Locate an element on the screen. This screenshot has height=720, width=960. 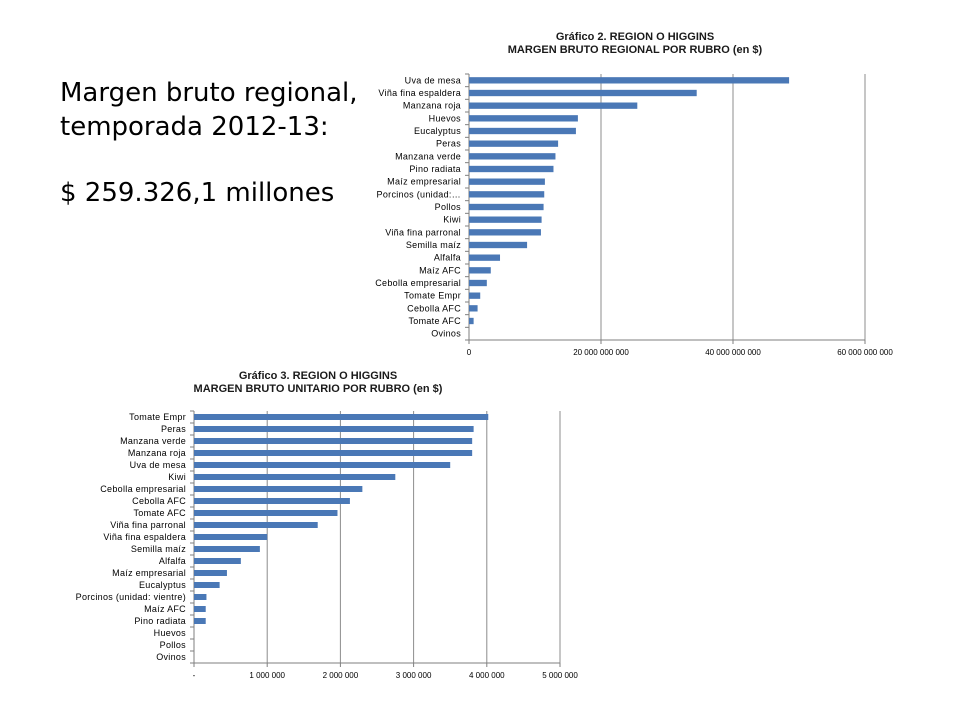
chart-title: Gráfico 3. REGION O HIGGINS is located at coordinates (318, 376).